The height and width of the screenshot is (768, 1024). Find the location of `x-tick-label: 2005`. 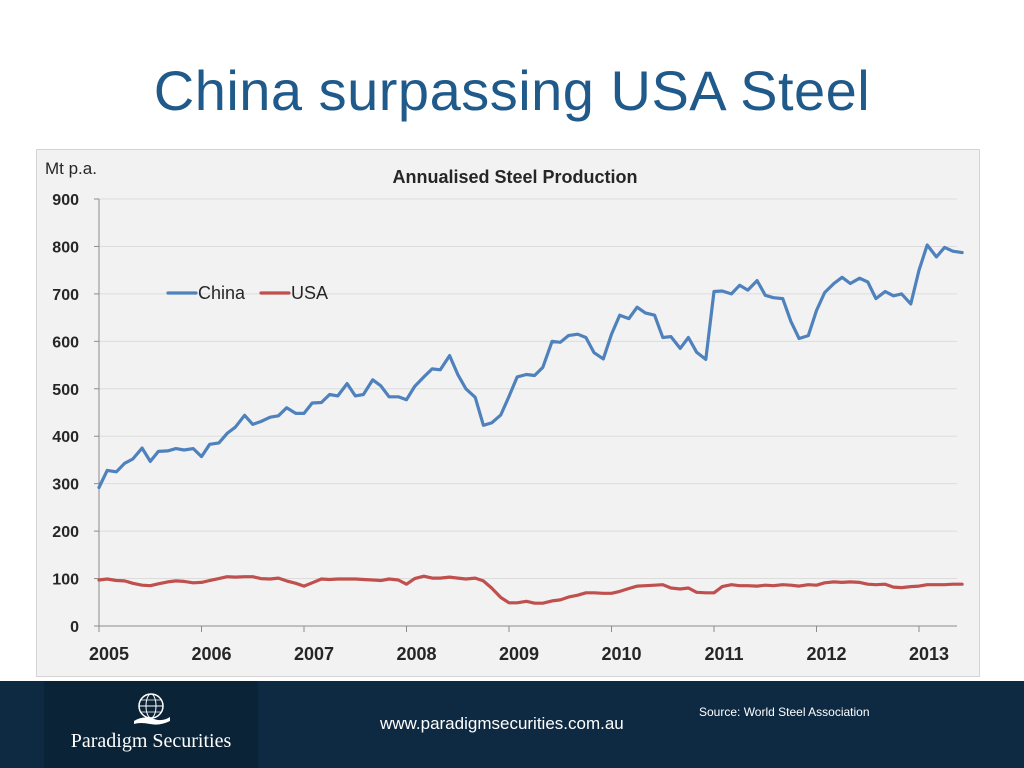

x-tick-label: 2005 is located at coordinates (109, 654).